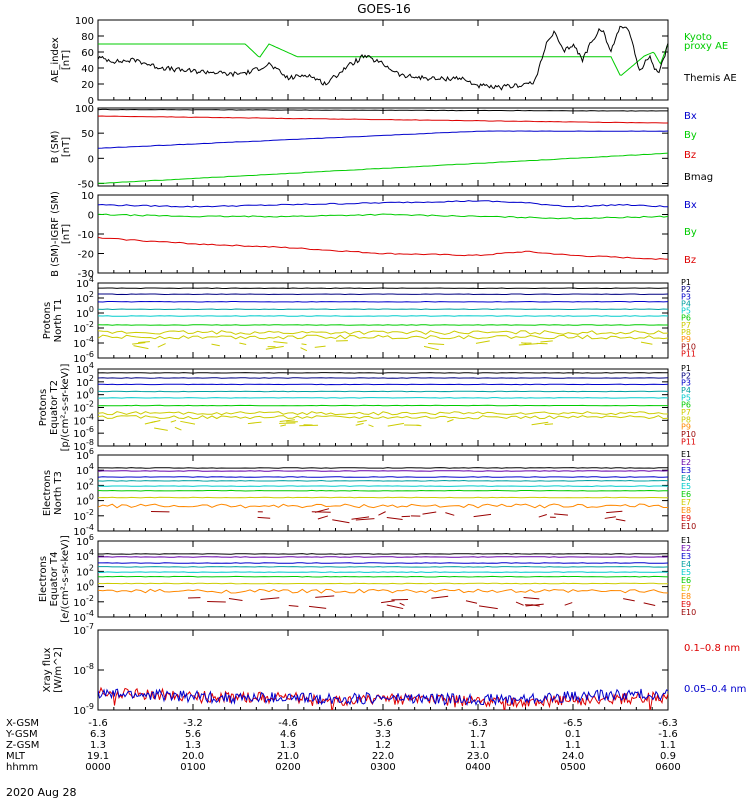  I want to click on series-themis-ae, so click(383, 58).